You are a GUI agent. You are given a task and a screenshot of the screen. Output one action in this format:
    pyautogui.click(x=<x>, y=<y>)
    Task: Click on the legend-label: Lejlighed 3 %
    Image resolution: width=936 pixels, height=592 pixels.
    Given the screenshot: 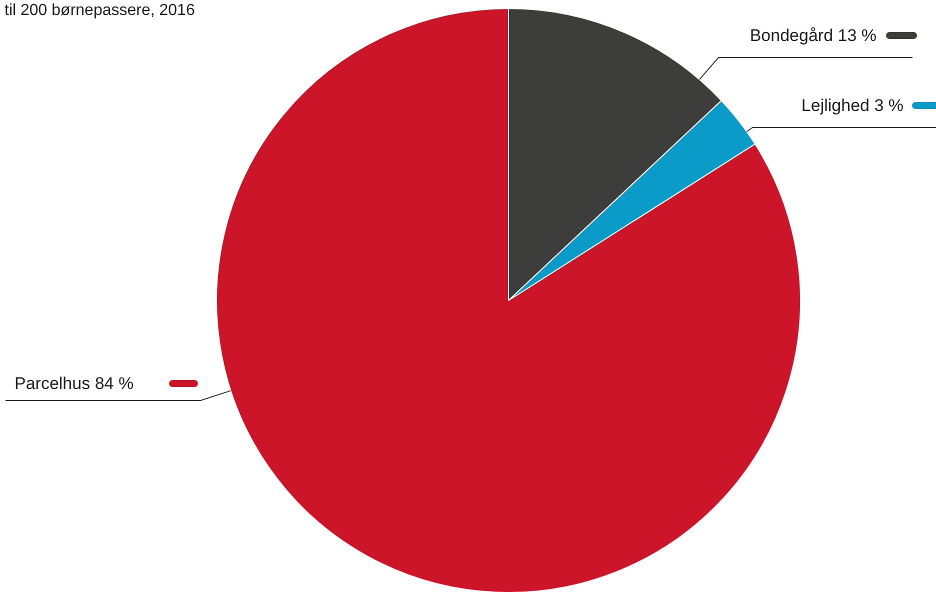 What is the action you would take?
    pyautogui.click(x=852, y=105)
    